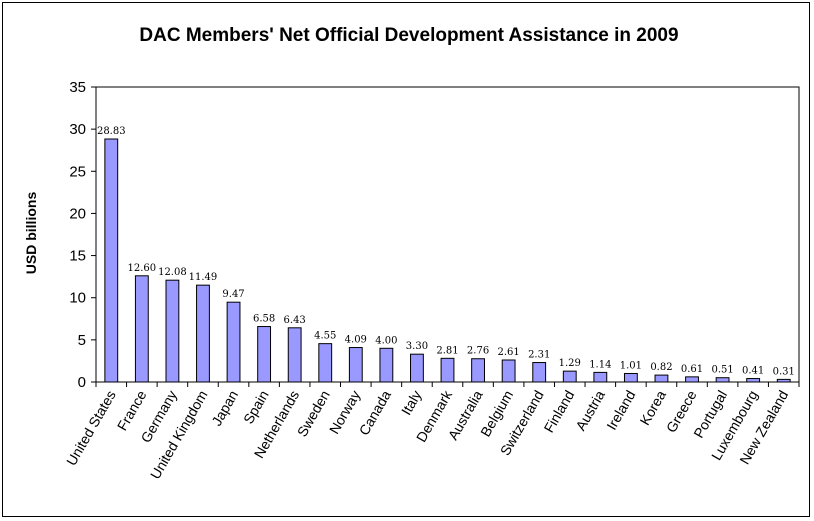 This screenshot has width=814, height=521. What do you see at coordinates (478, 370) in the screenshot?
I see `bar-australia` at bounding box center [478, 370].